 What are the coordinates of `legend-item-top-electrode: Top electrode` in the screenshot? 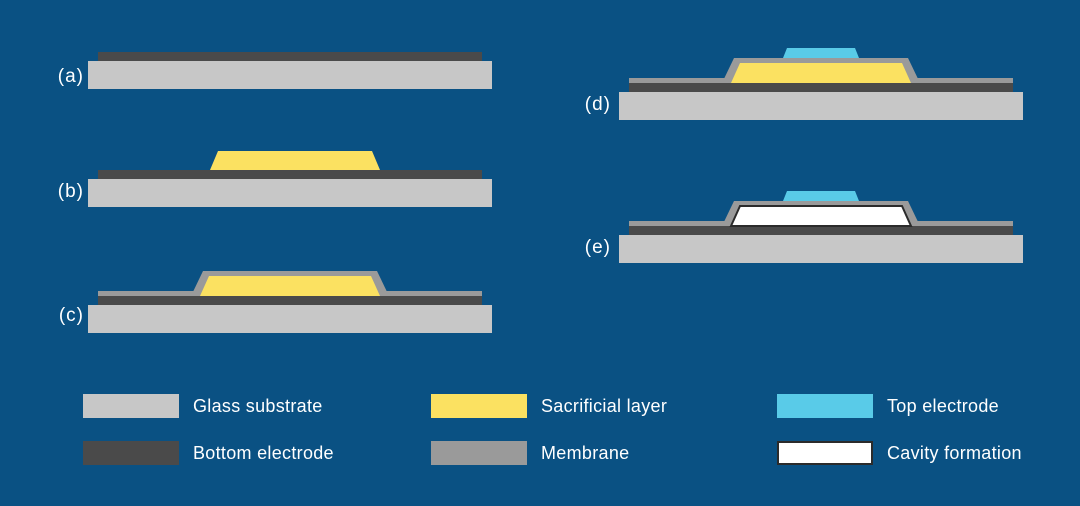 It's located at (899, 406).